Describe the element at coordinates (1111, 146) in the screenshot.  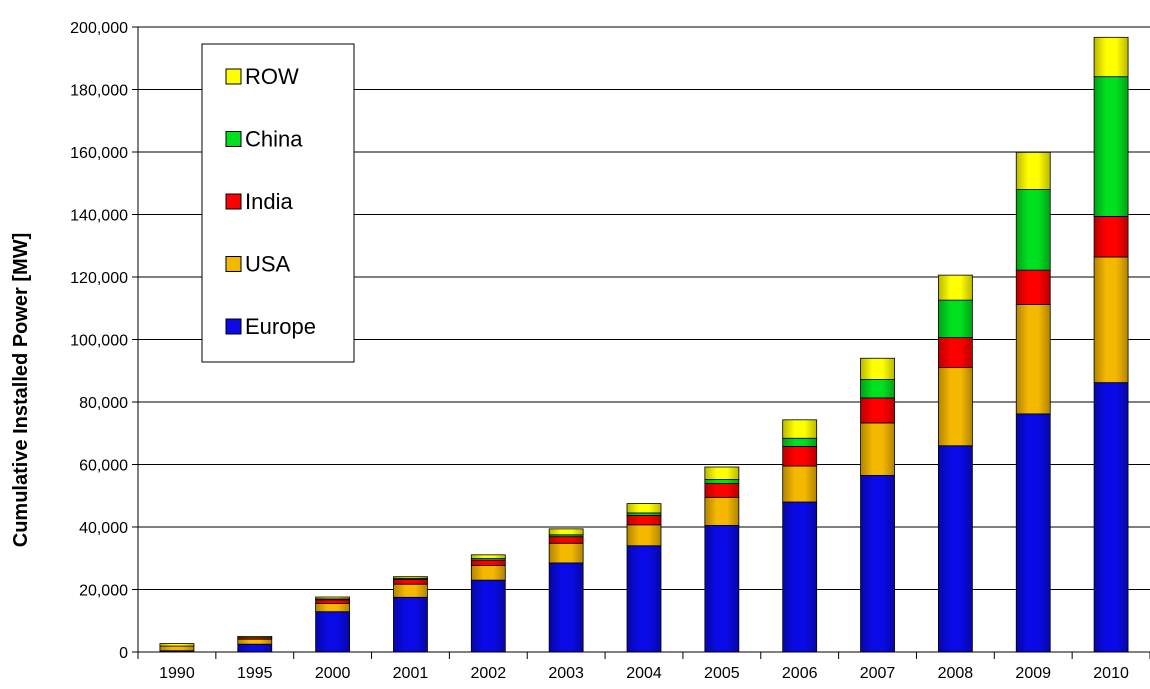
I see `bar-china-2010` at that location.